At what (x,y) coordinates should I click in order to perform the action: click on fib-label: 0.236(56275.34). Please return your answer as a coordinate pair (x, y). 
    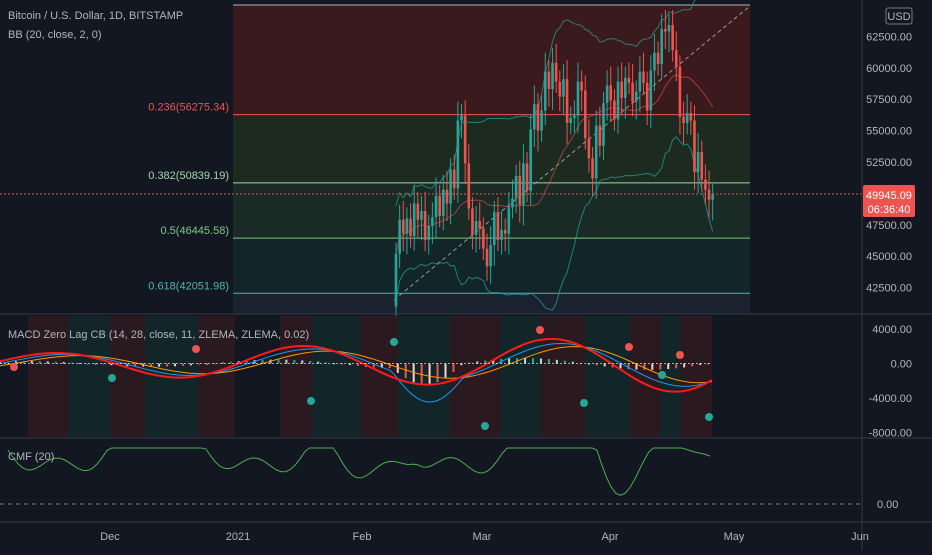
    Looking at the image, I should click on (188, 108).